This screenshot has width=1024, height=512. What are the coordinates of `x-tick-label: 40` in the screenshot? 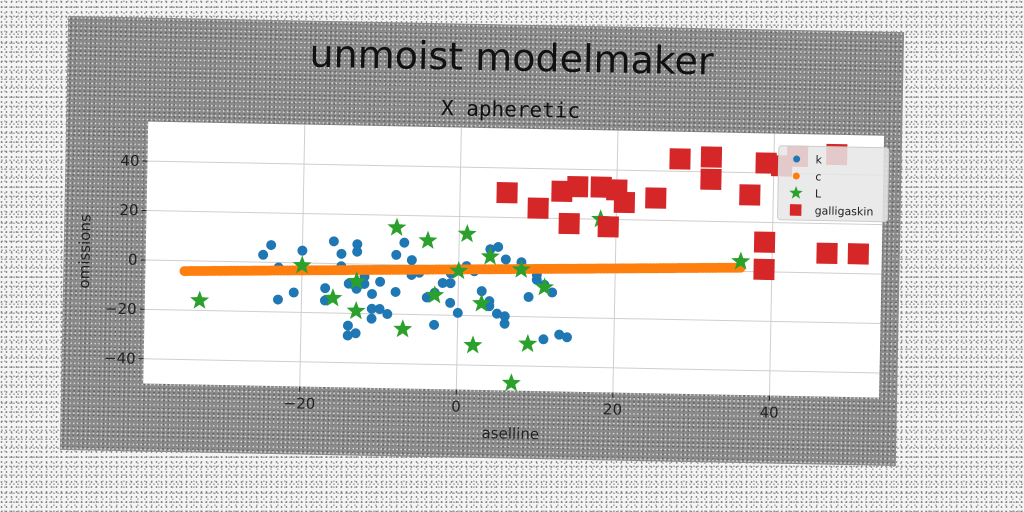 It's located at (768, 412).